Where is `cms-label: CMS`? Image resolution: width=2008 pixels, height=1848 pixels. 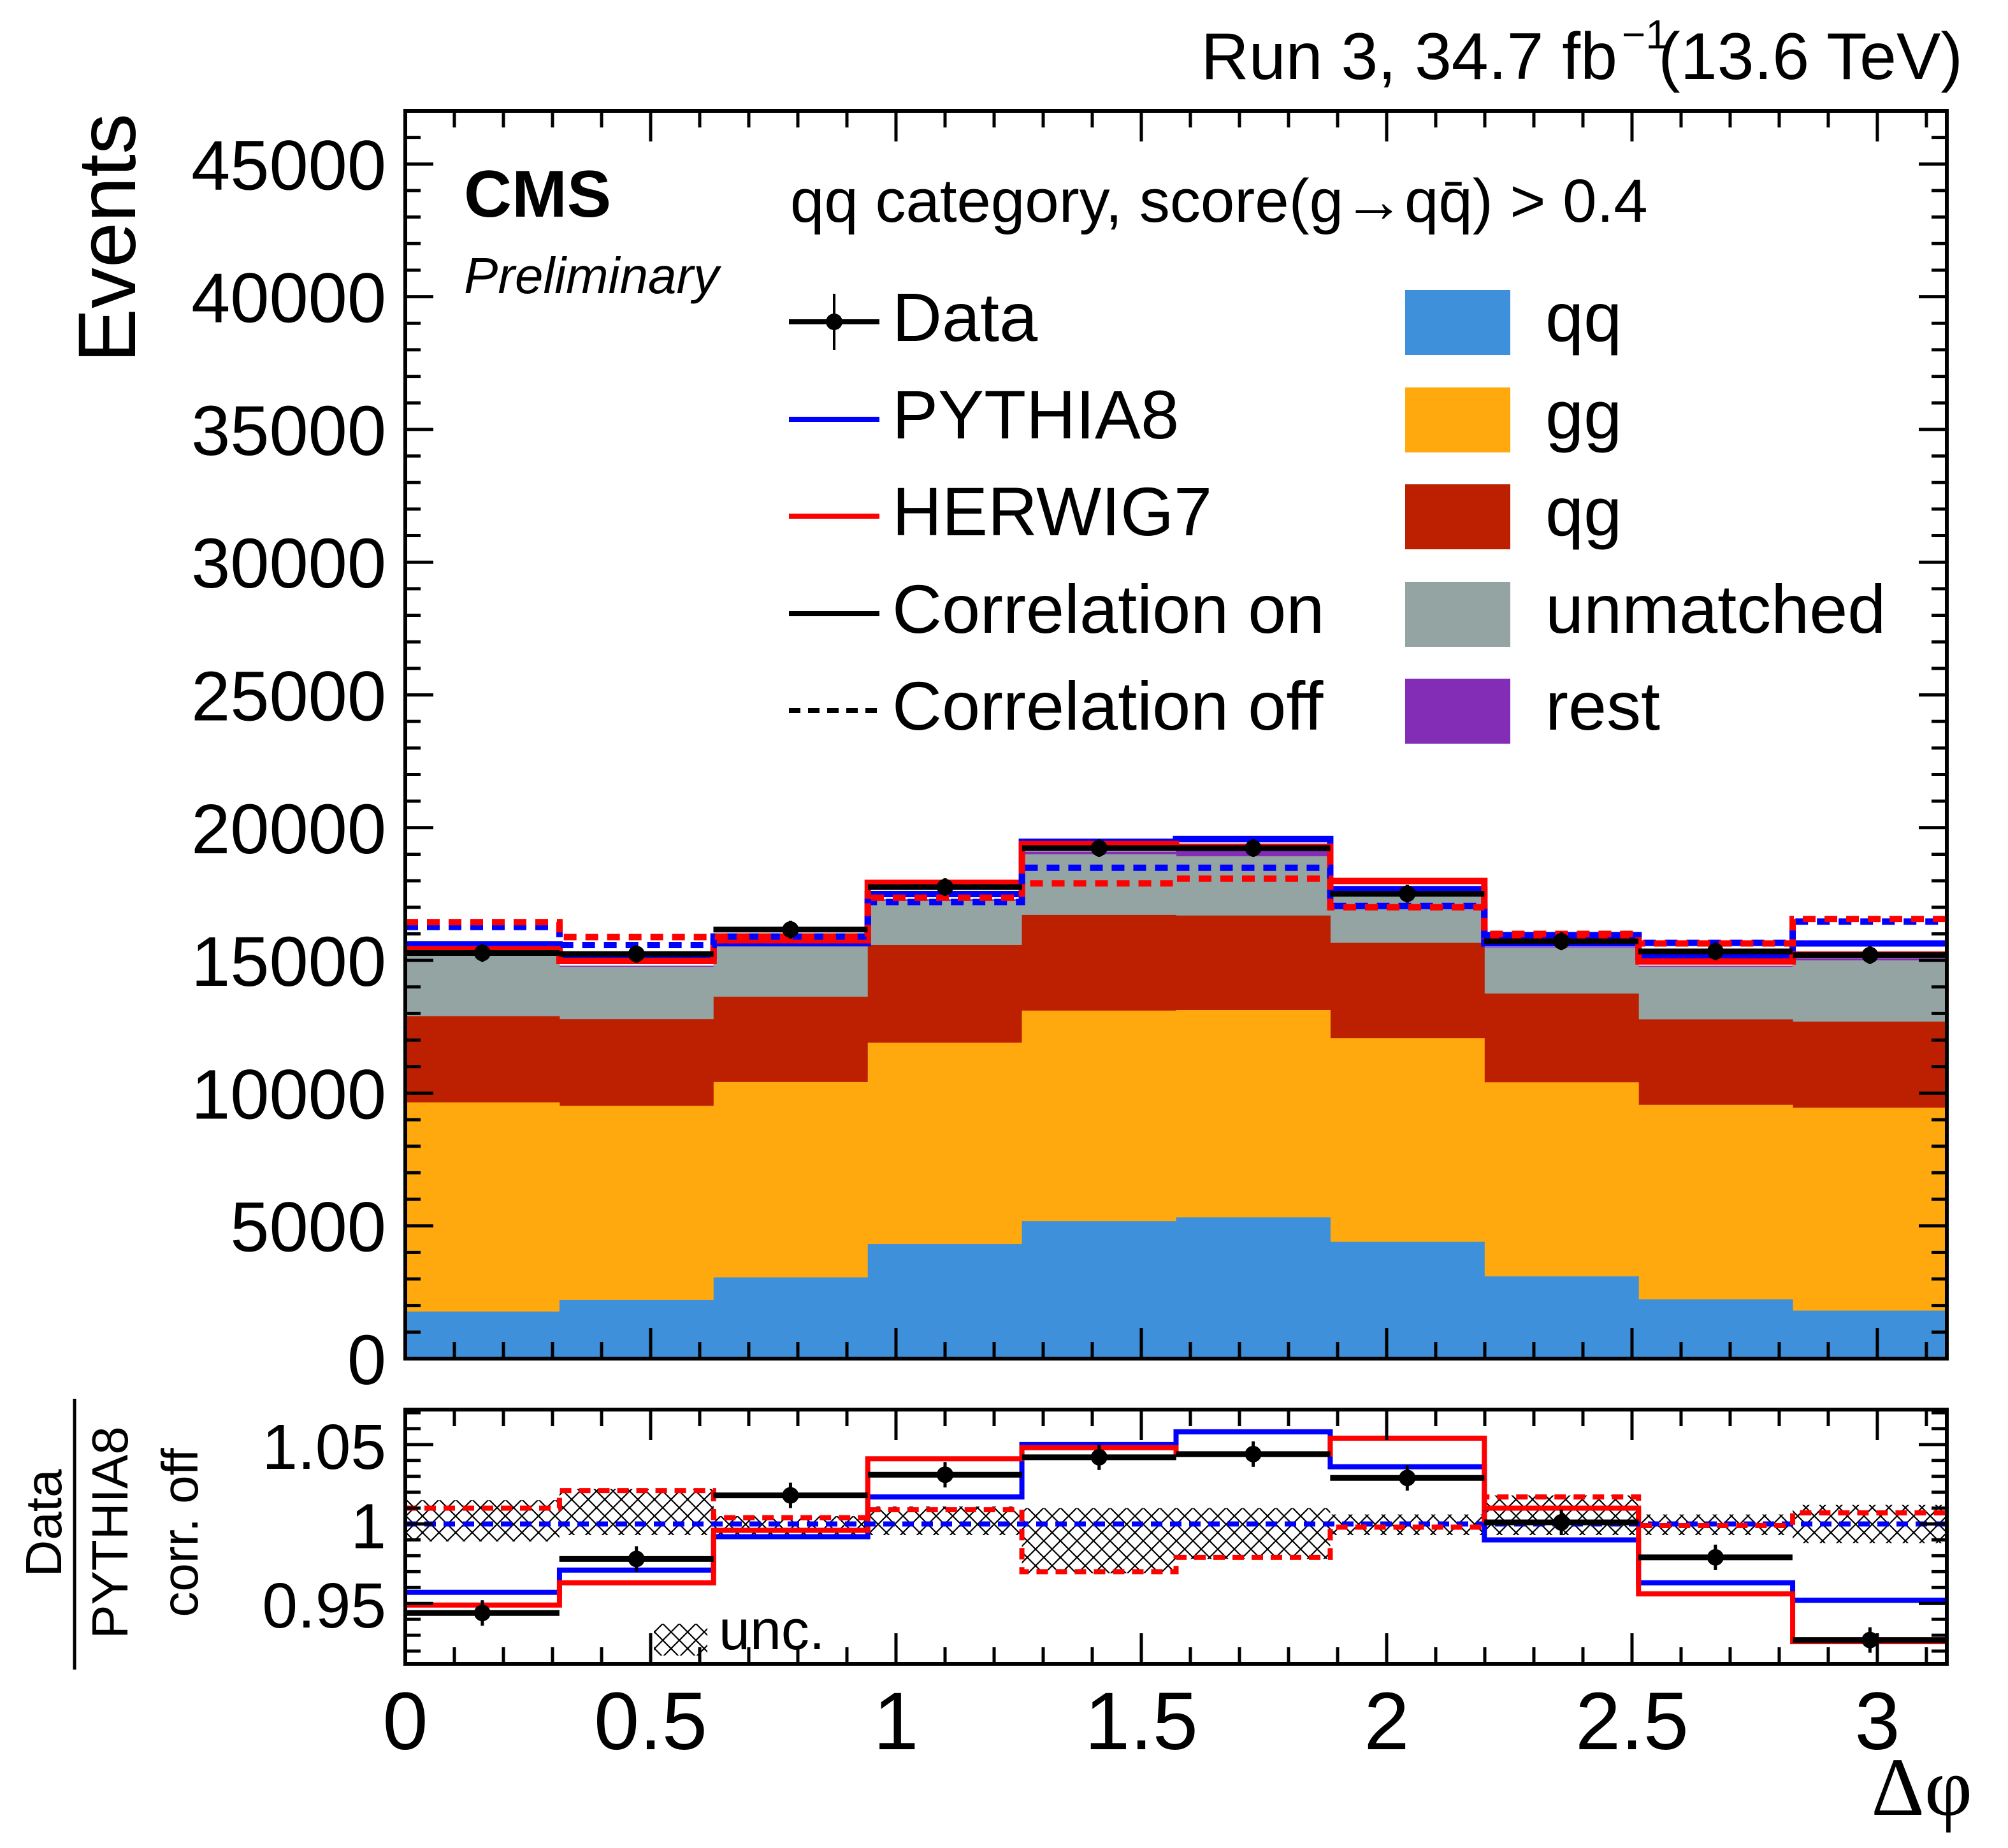
cms-label: CMS is located at coordinates (537, 194).